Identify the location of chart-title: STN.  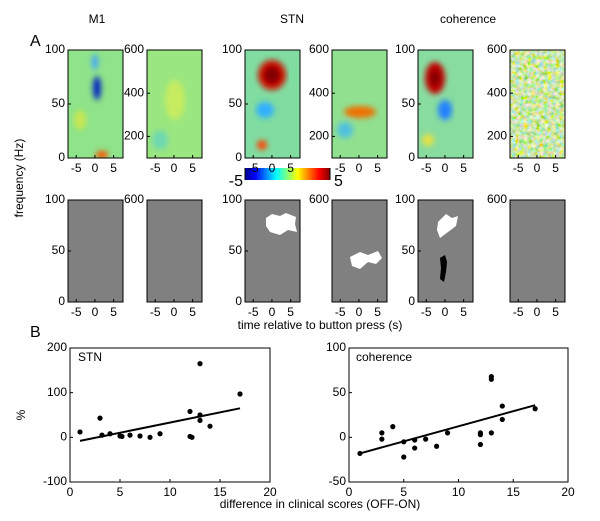
(90, 357).